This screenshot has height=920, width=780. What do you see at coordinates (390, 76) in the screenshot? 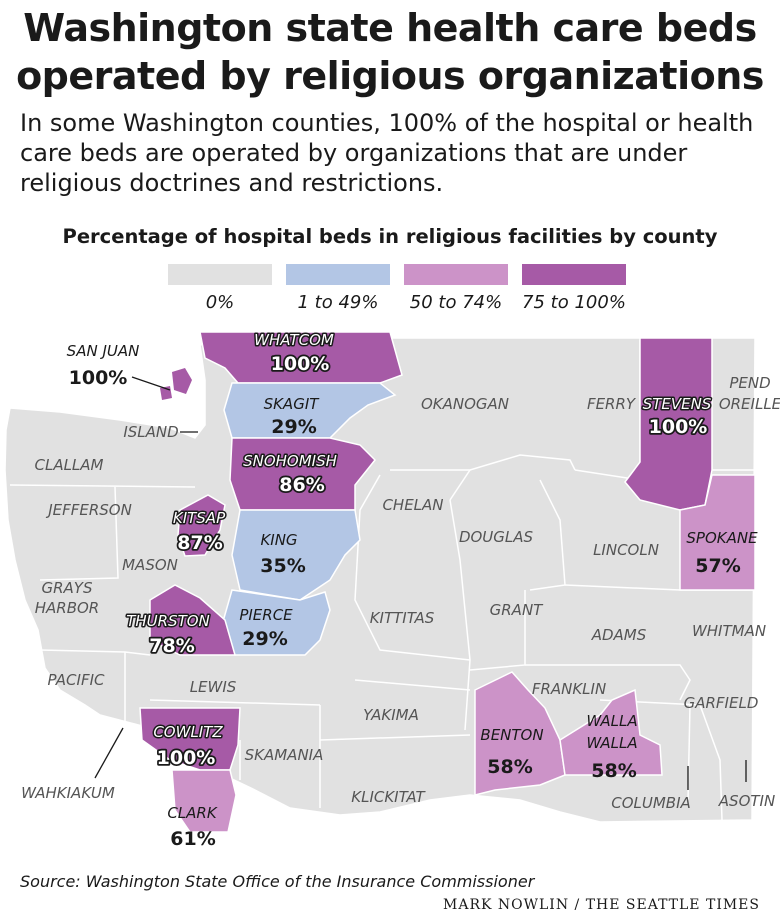
I see `title-line-2: operated by religious organizations` at bounding box center [390, 76].